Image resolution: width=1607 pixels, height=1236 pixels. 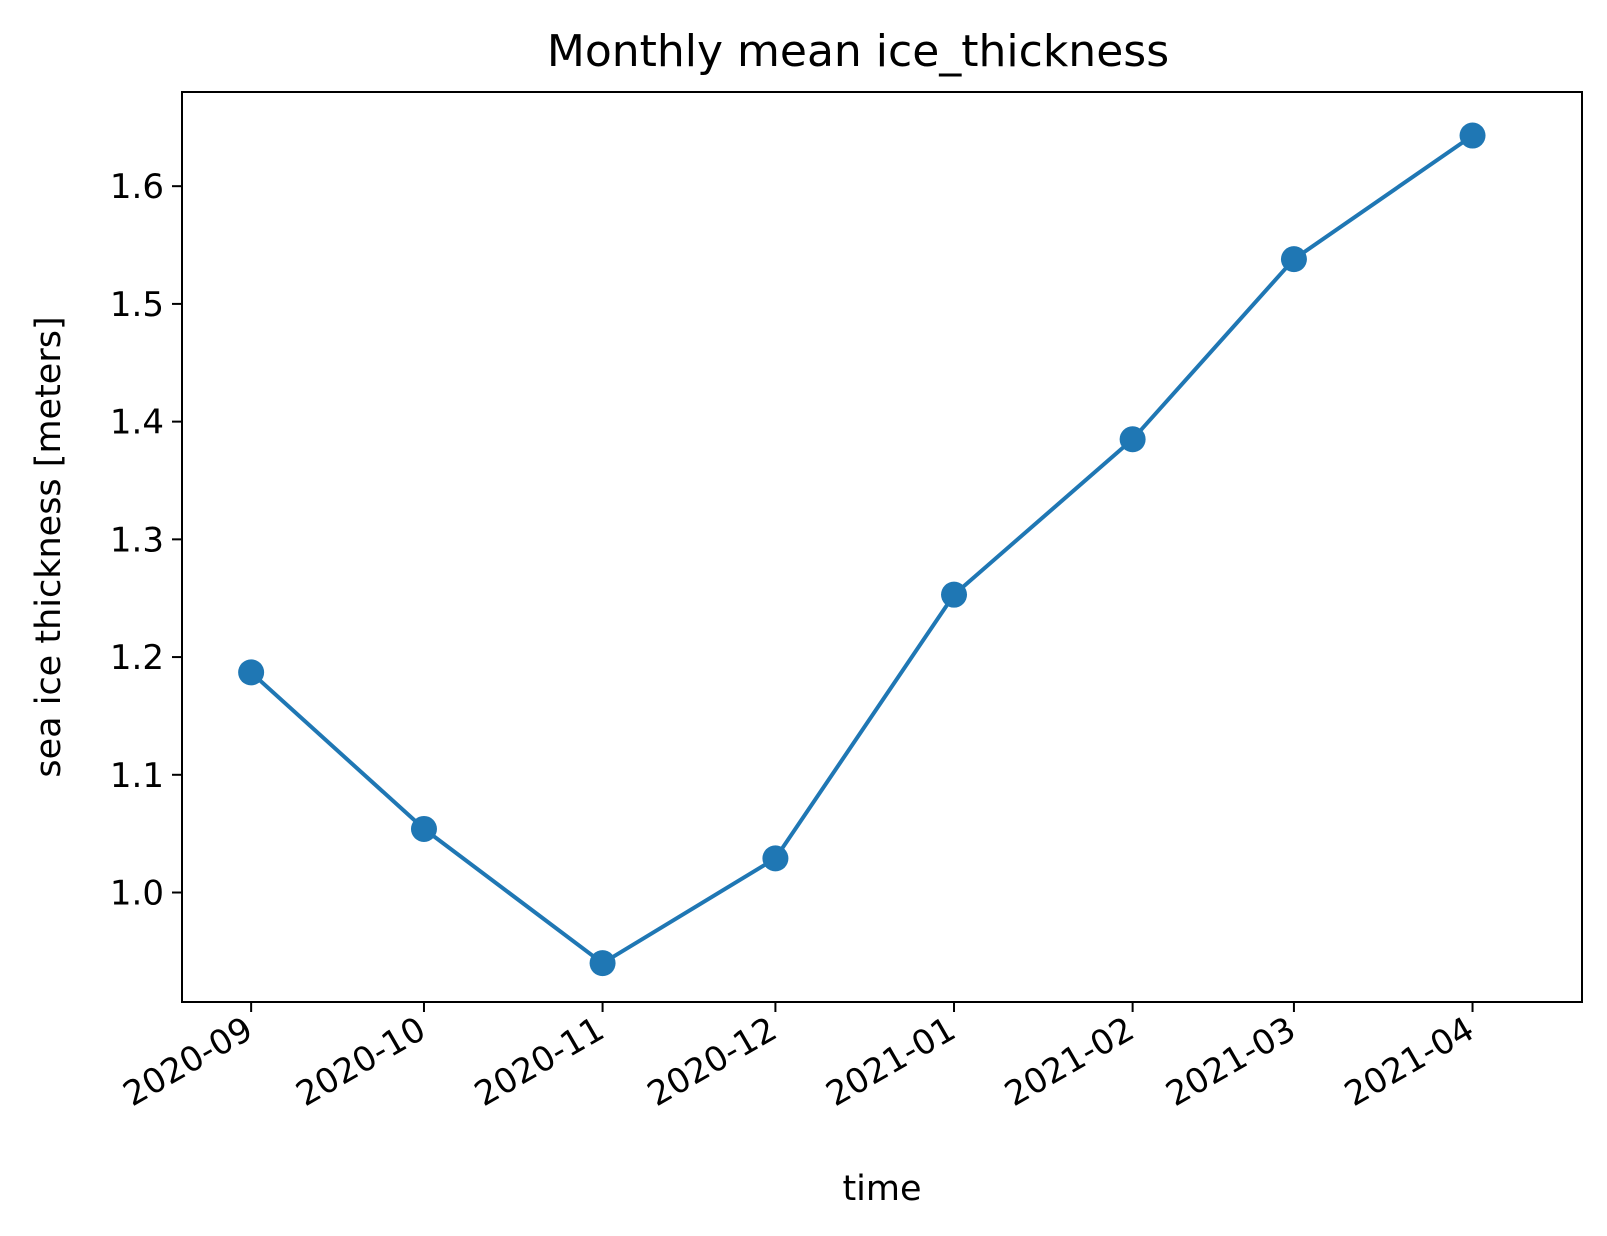 I want to click on y-axis-label: sea ice thickness [meters], so click(x=49, y=546).